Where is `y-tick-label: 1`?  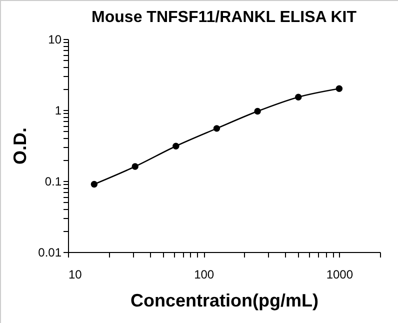 y-tick-label: 1 is located at coordinates (58, 111).